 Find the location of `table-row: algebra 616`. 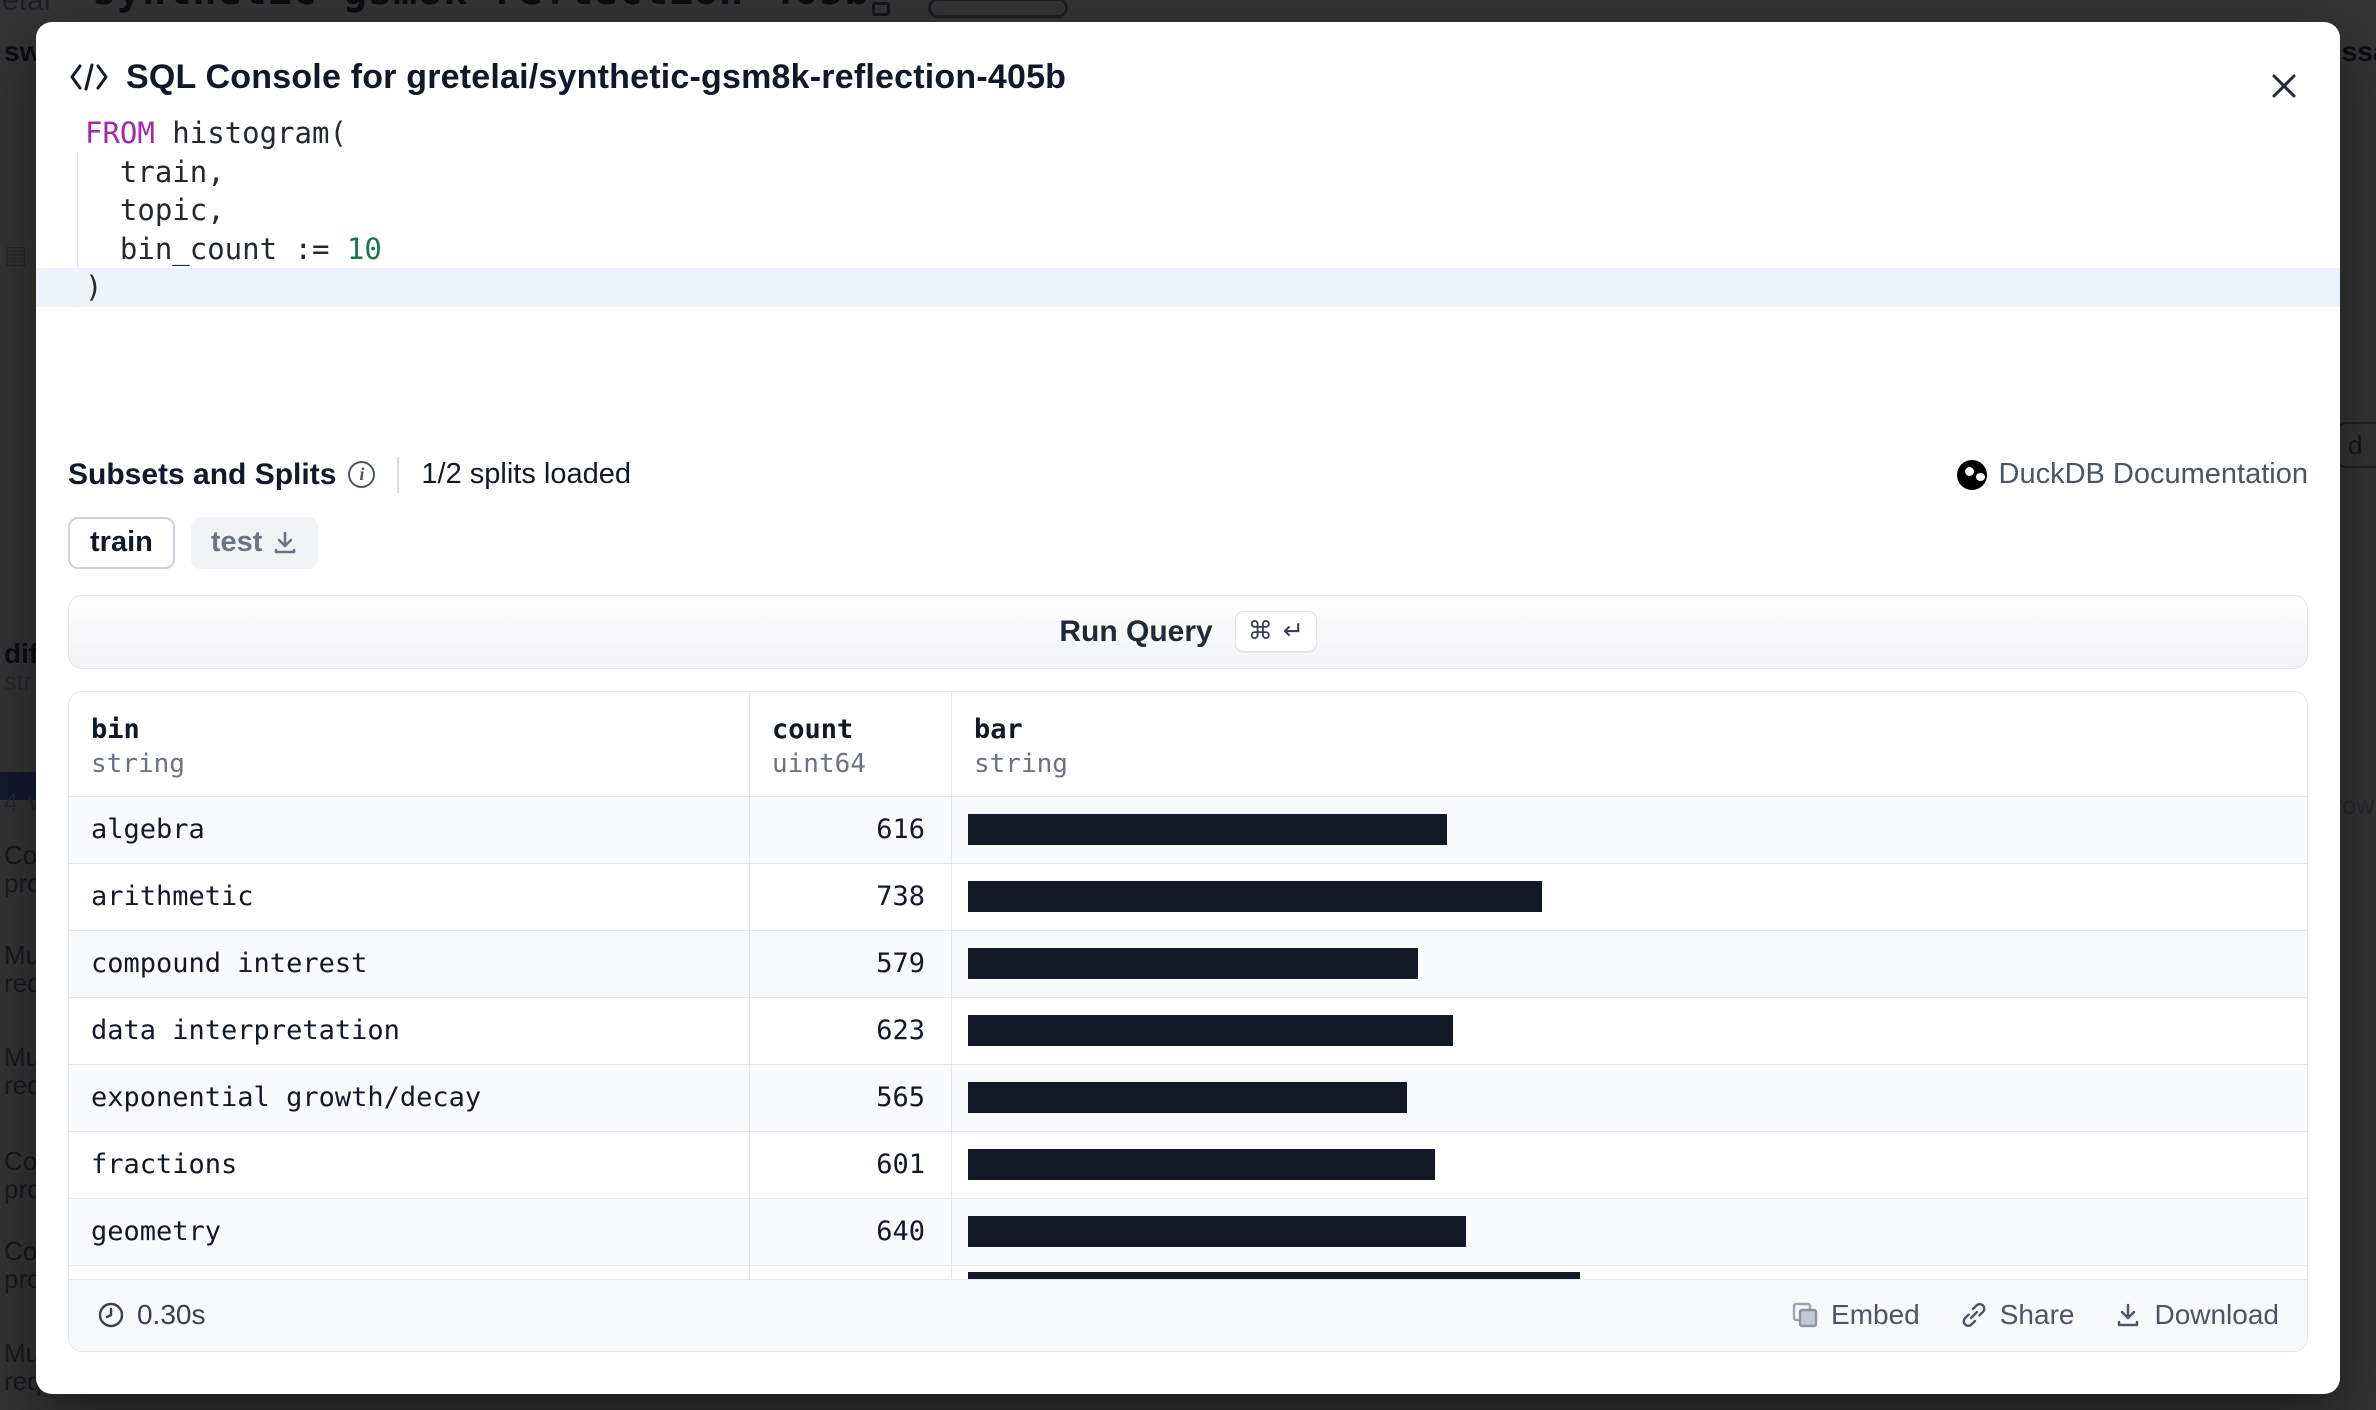

table-row: algebra 616 is located at coordinates (1188, 829).